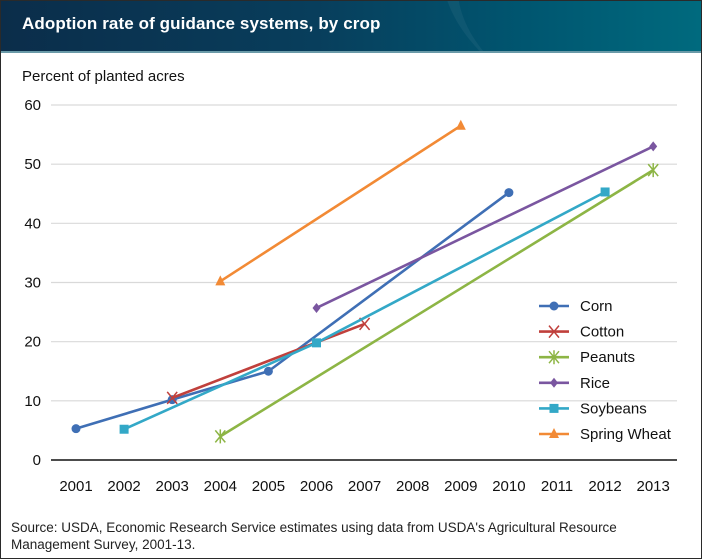 The image size is (702, 560). What do you see at coordinates (32, 283) in the screenshot?
I see `y-tick-label: 30` at bounding box center [32, 283].